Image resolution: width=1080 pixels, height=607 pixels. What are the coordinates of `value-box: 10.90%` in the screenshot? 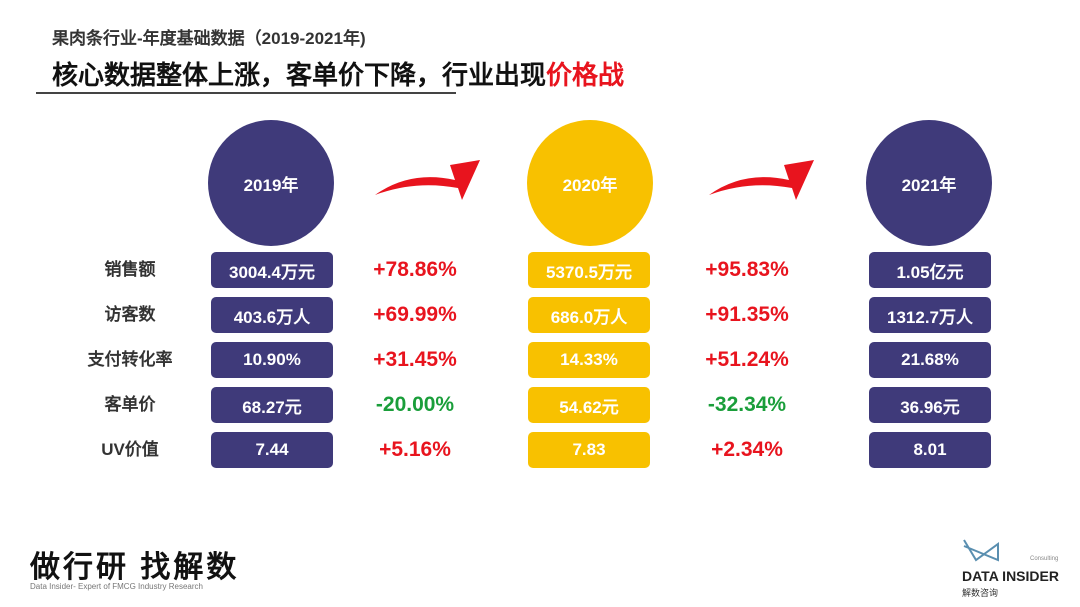 It's located at (272, 360).